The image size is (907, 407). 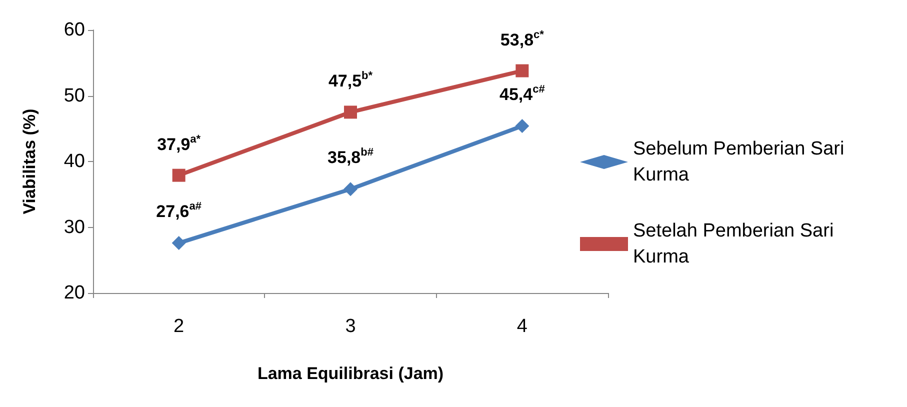 What do you see at coordinates (74, 95) in the screenshot?
I see `y-tick-label: 50` at bounding box center [74, 95].